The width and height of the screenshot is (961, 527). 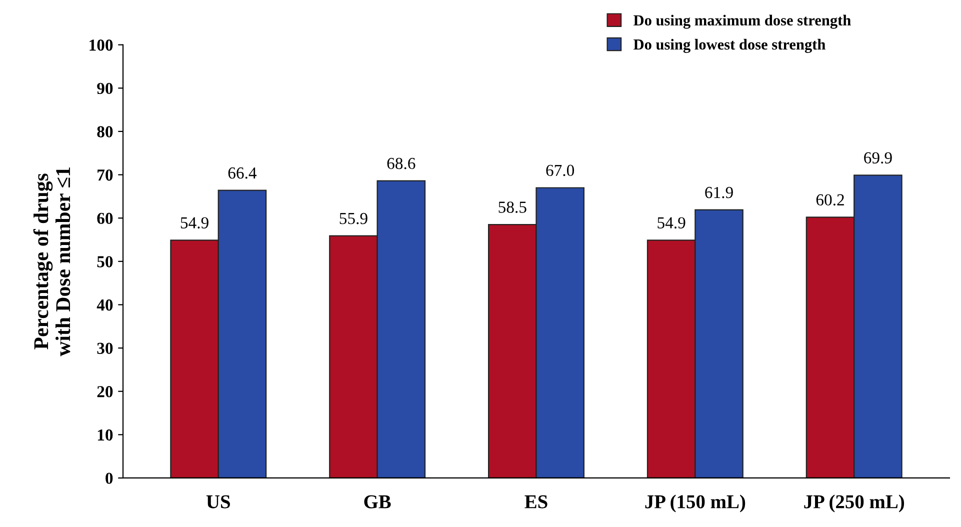 What do you see at coordinates (512, 207) in the screenshot?
I see `data-label: 58.5` at bounding box center [512, 207].